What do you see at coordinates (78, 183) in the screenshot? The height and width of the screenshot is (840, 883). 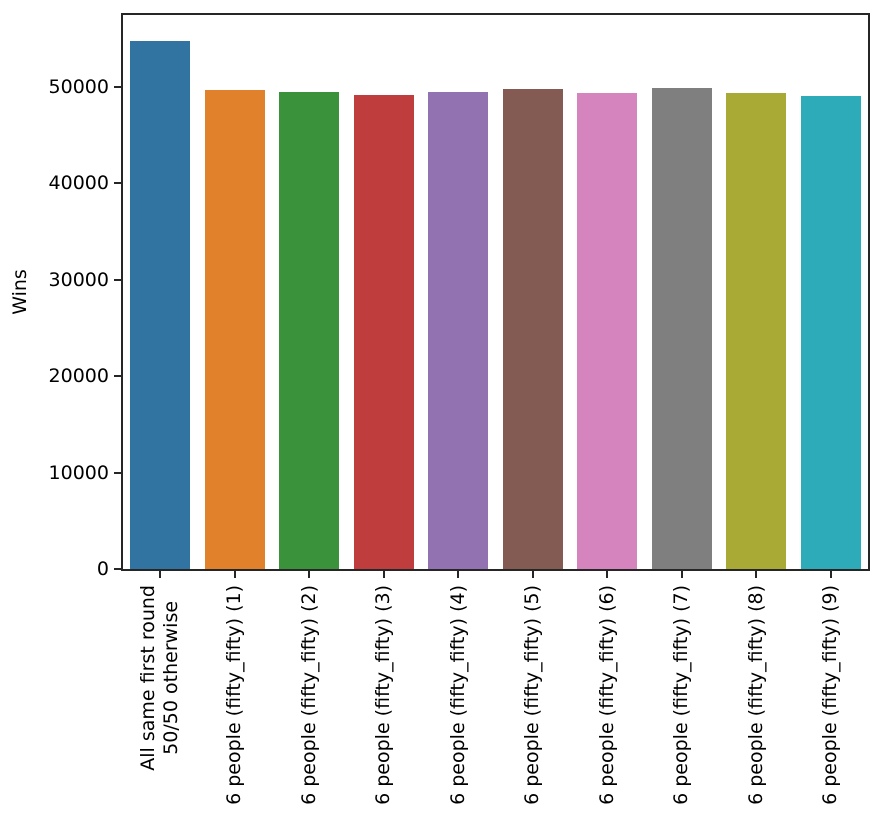 I see `y-tick-label: 40000` at bounding box center [78, 183].